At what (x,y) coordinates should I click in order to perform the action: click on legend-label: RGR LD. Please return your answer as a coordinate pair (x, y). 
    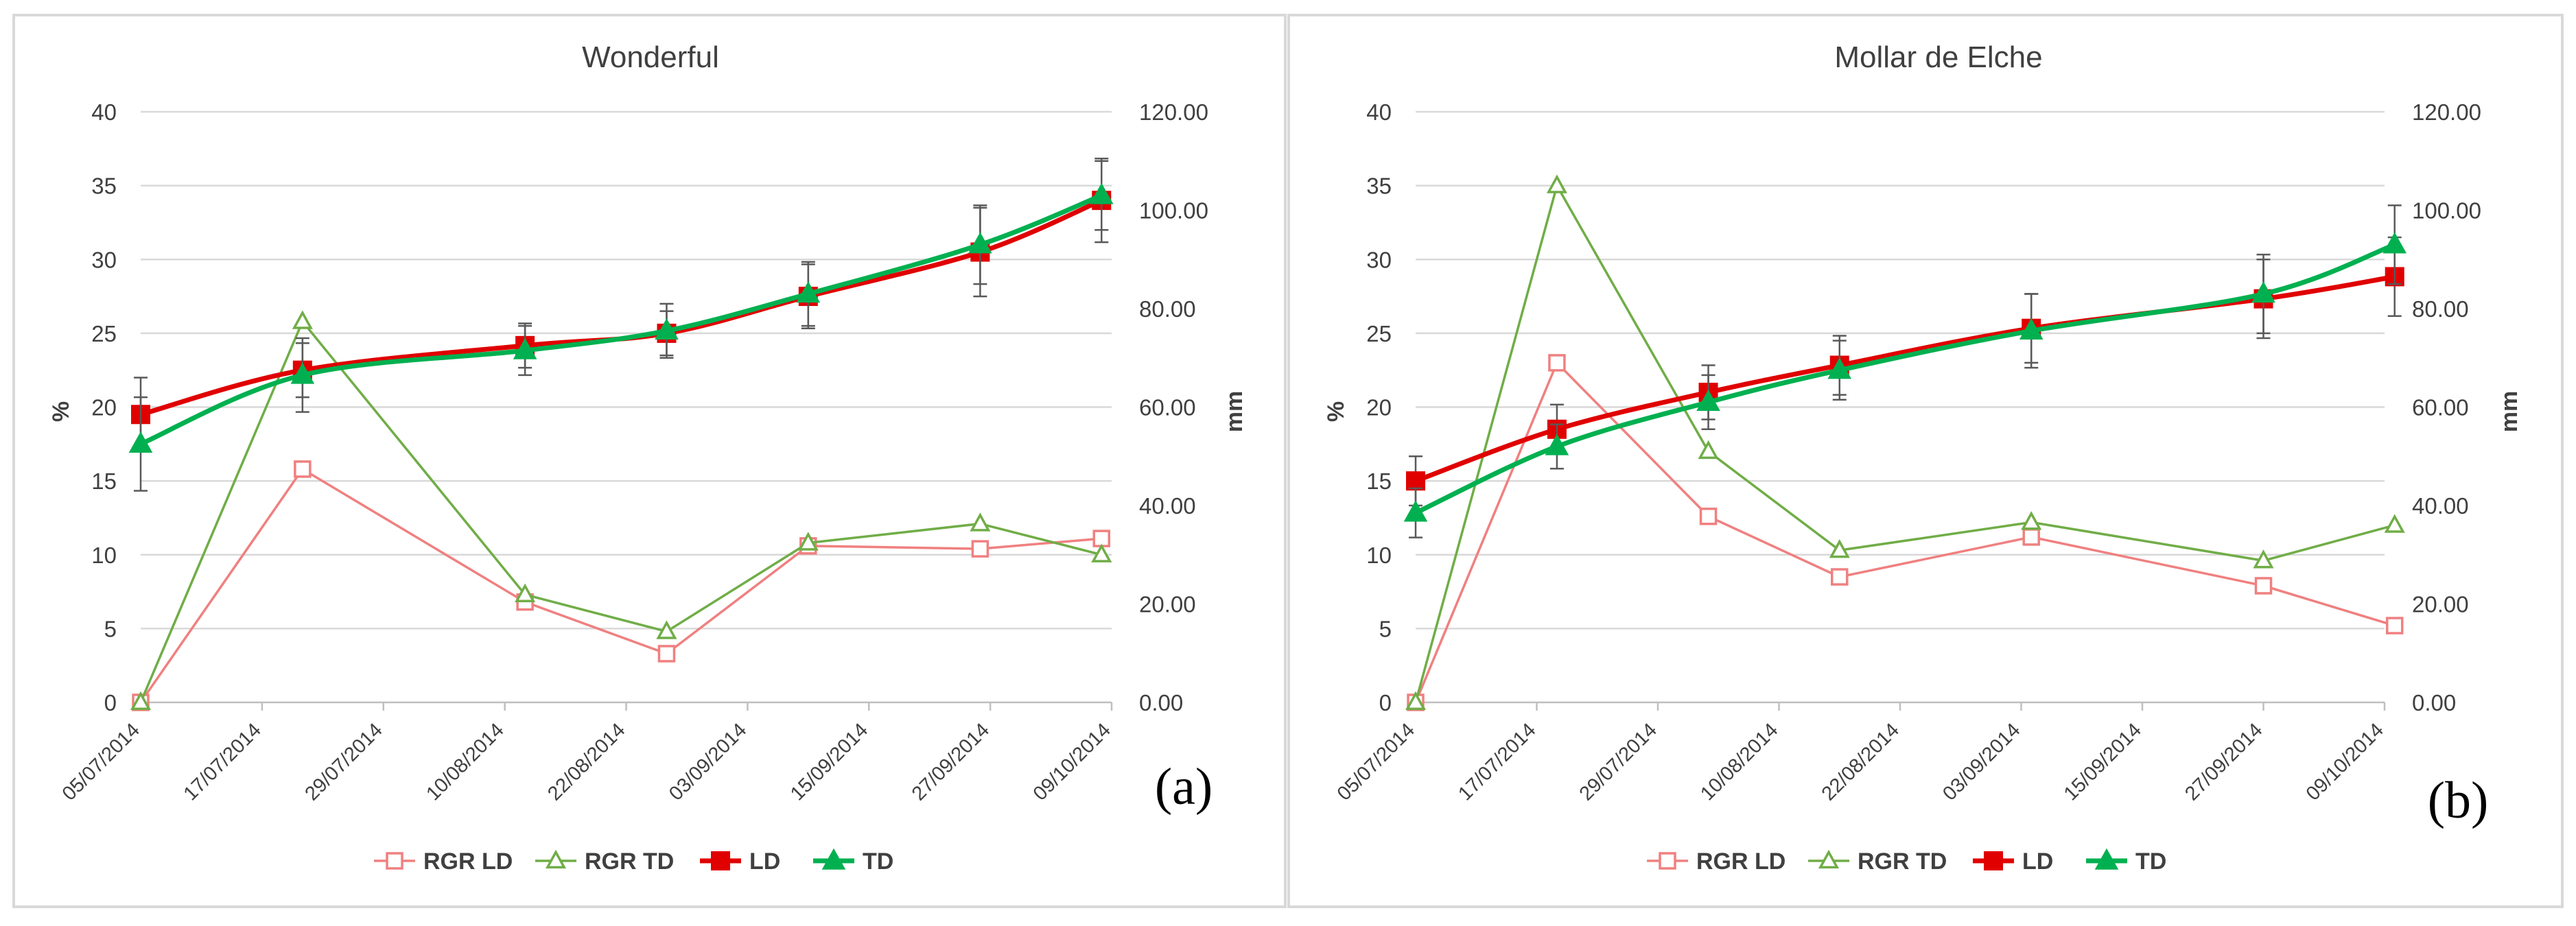
    Looking at the image, I should click on (468, 862).